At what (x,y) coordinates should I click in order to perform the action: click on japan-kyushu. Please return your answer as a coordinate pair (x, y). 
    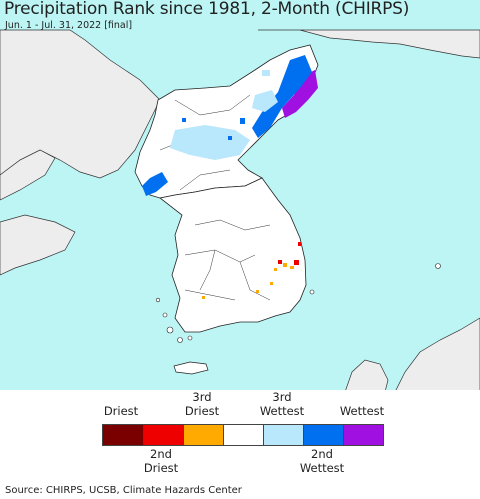
    Looking at the image, I should click on (367, 374).